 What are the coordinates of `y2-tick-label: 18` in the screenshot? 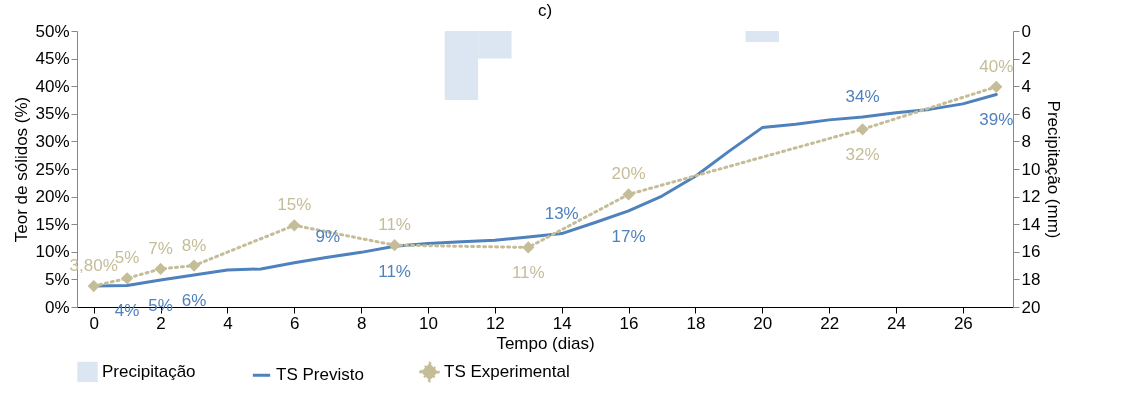 It's located at (1031, 279).